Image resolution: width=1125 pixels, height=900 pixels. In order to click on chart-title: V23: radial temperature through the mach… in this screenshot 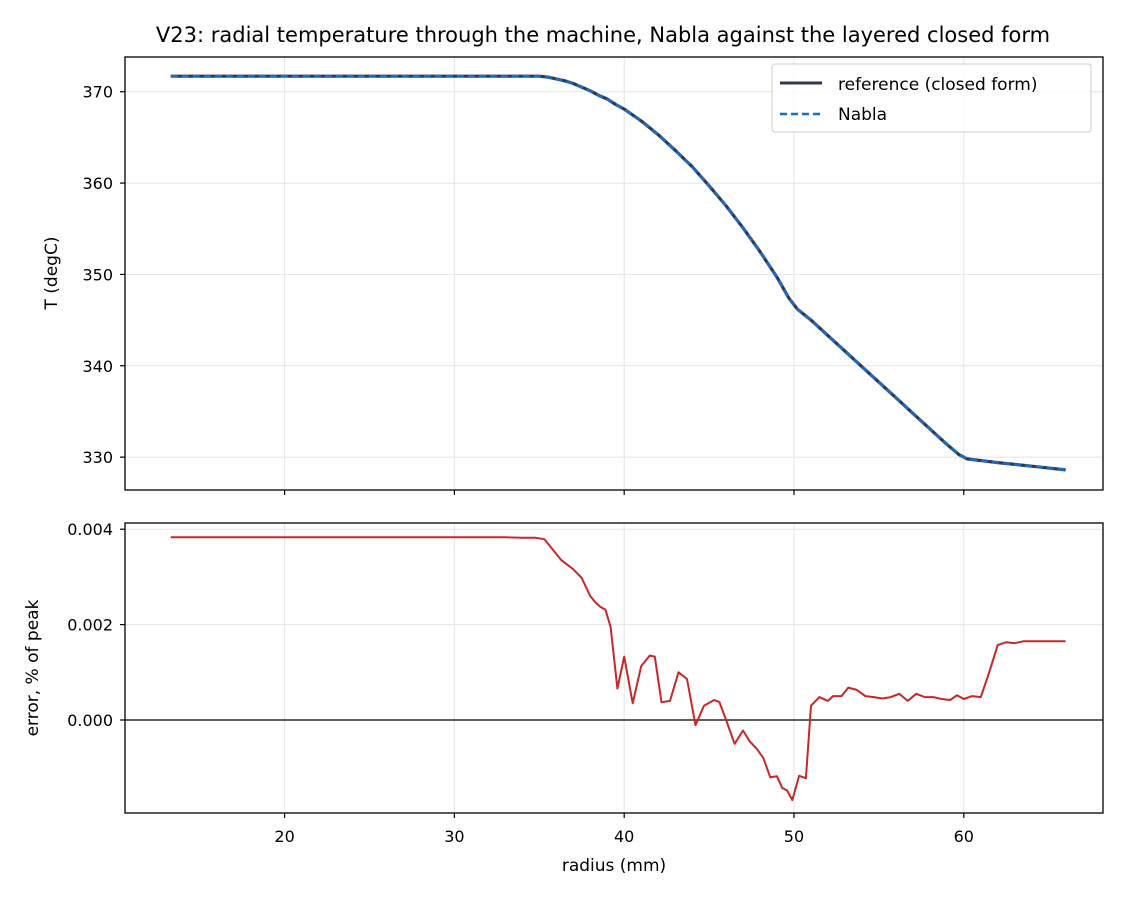, I will do `click(603, 35)`.